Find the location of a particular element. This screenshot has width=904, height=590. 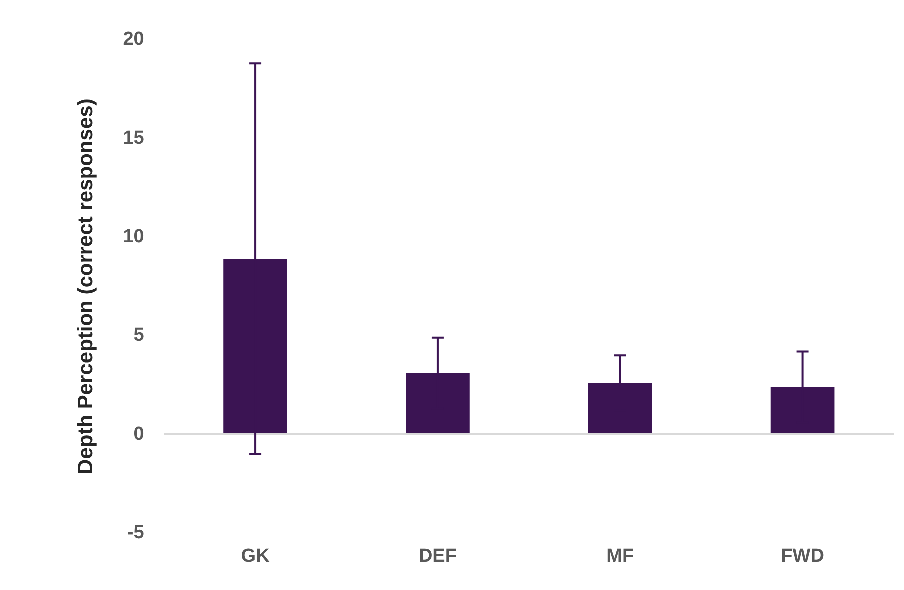

y-tick-label: 10 is located at coordinates (133, 237).